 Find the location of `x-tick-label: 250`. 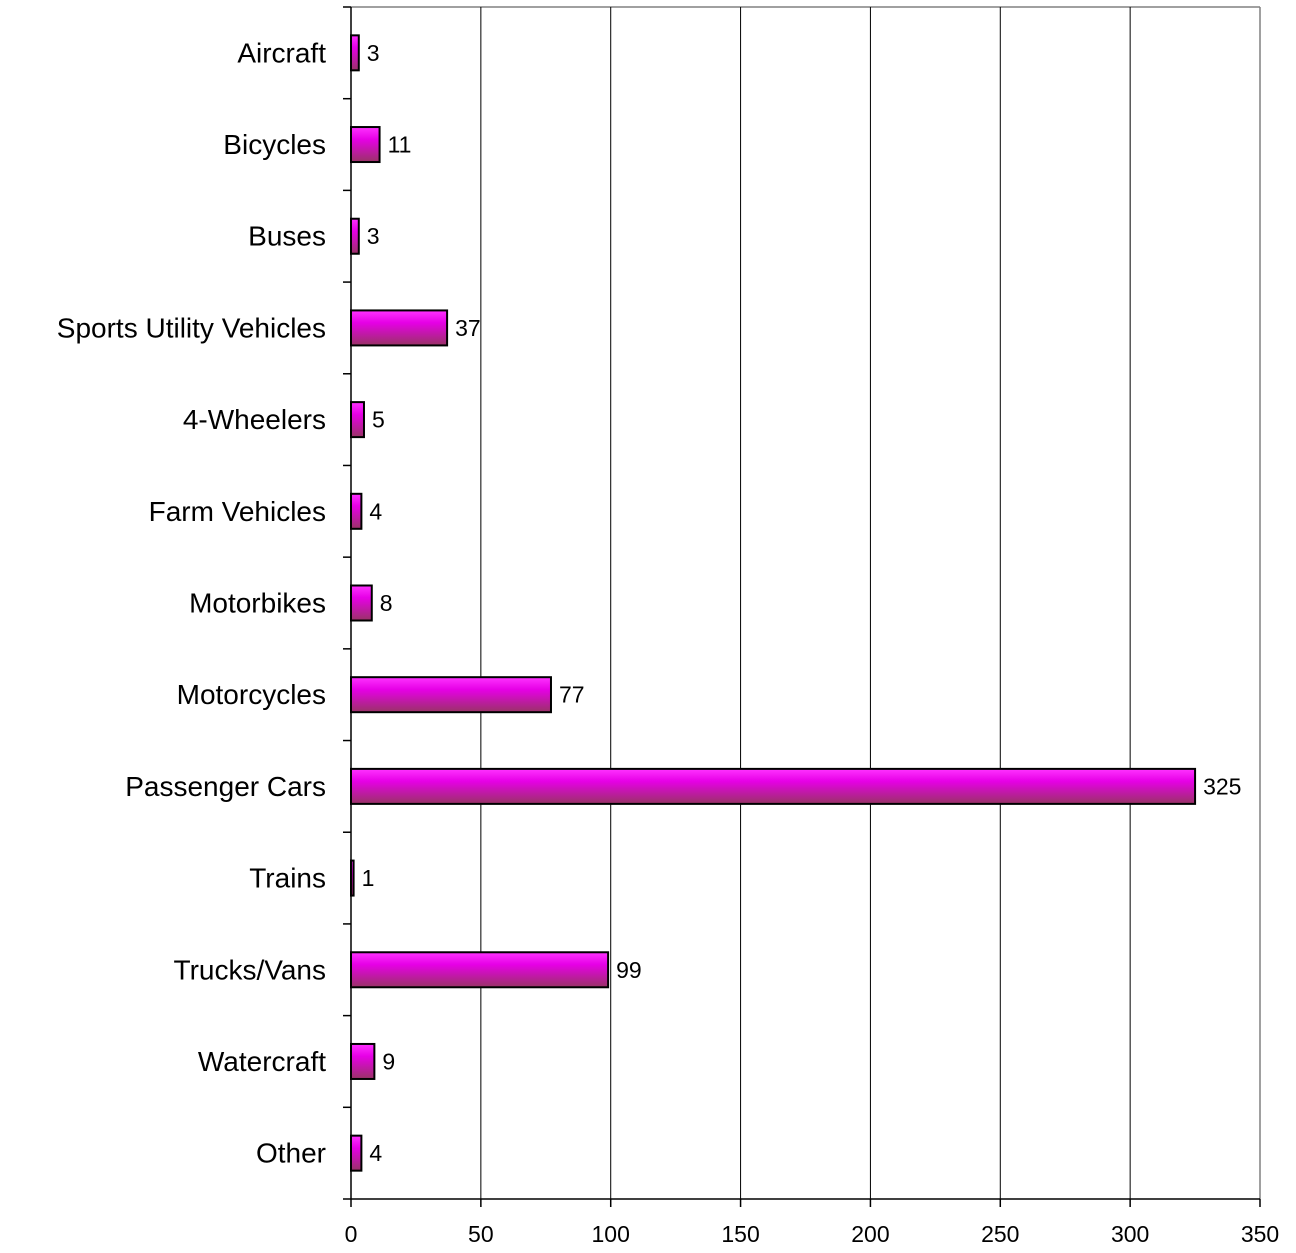

x-tick-label: 250 is located at coordinates (1000, 1234).